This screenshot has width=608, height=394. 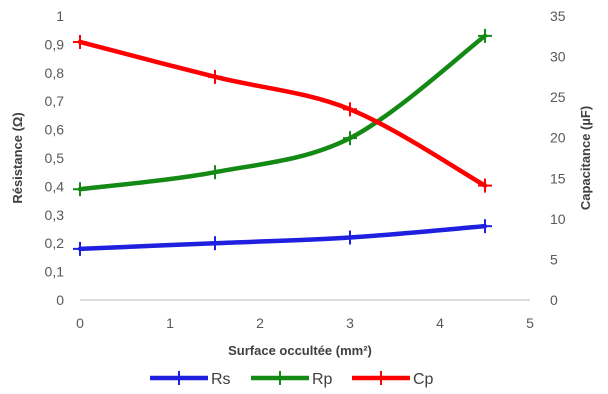 What do you see at coordinates (170, 323) in the screenshot?
I see `x-tick-label: 1` at bounding box center [170, 323].